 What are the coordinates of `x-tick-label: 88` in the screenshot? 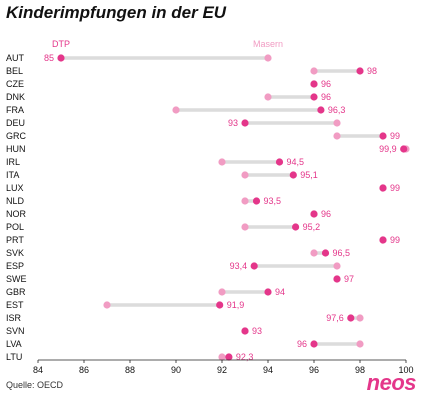 It's located at (130, 370).